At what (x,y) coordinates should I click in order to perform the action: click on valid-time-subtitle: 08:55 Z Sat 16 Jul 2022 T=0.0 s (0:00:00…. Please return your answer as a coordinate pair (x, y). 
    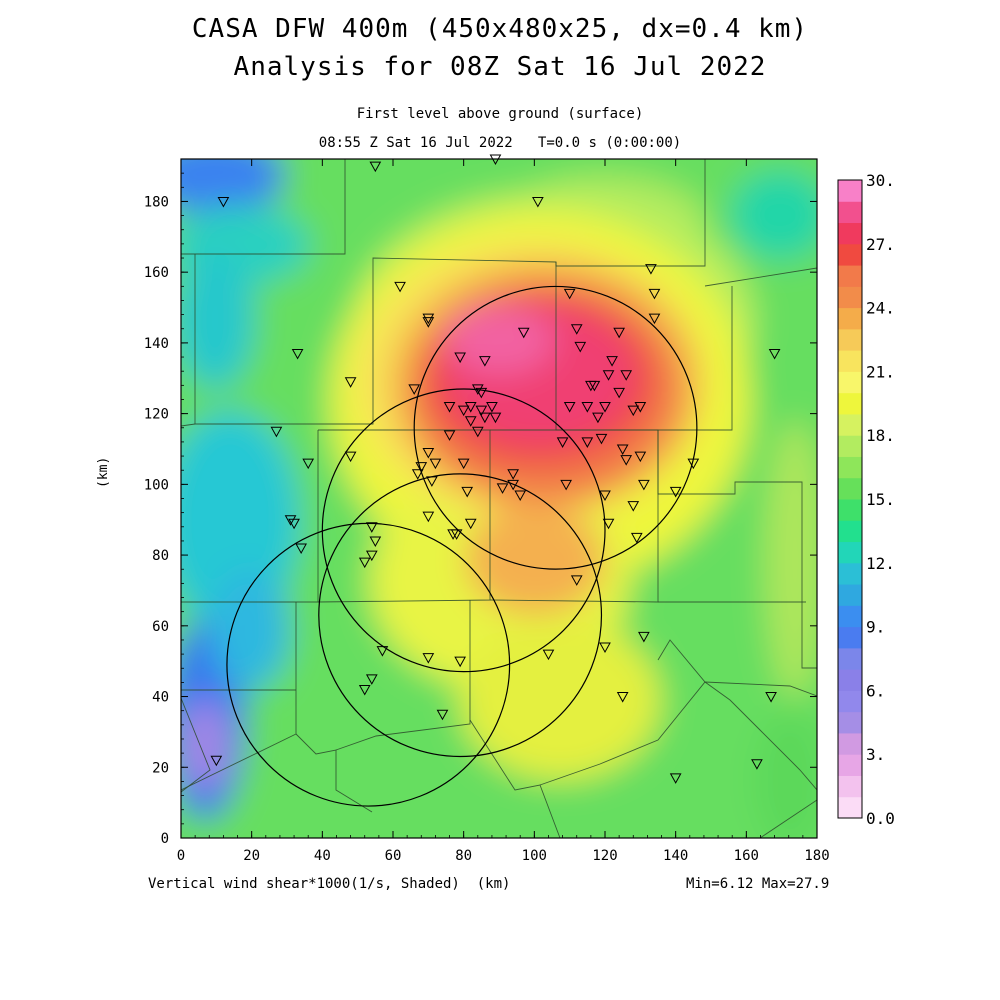
    Looking at the image, I should click on (500, 143).